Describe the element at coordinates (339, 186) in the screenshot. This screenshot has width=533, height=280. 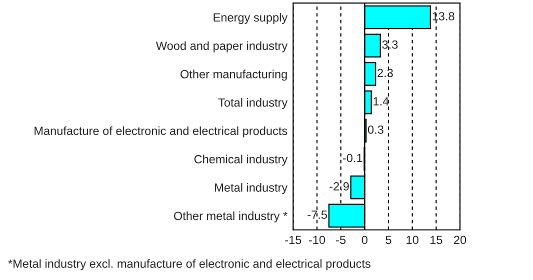
I see `data-label: -2.9` at that location.